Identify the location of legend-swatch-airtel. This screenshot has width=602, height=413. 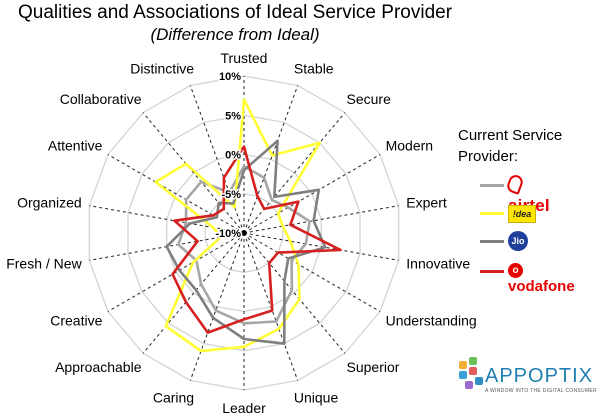
(492, 185).